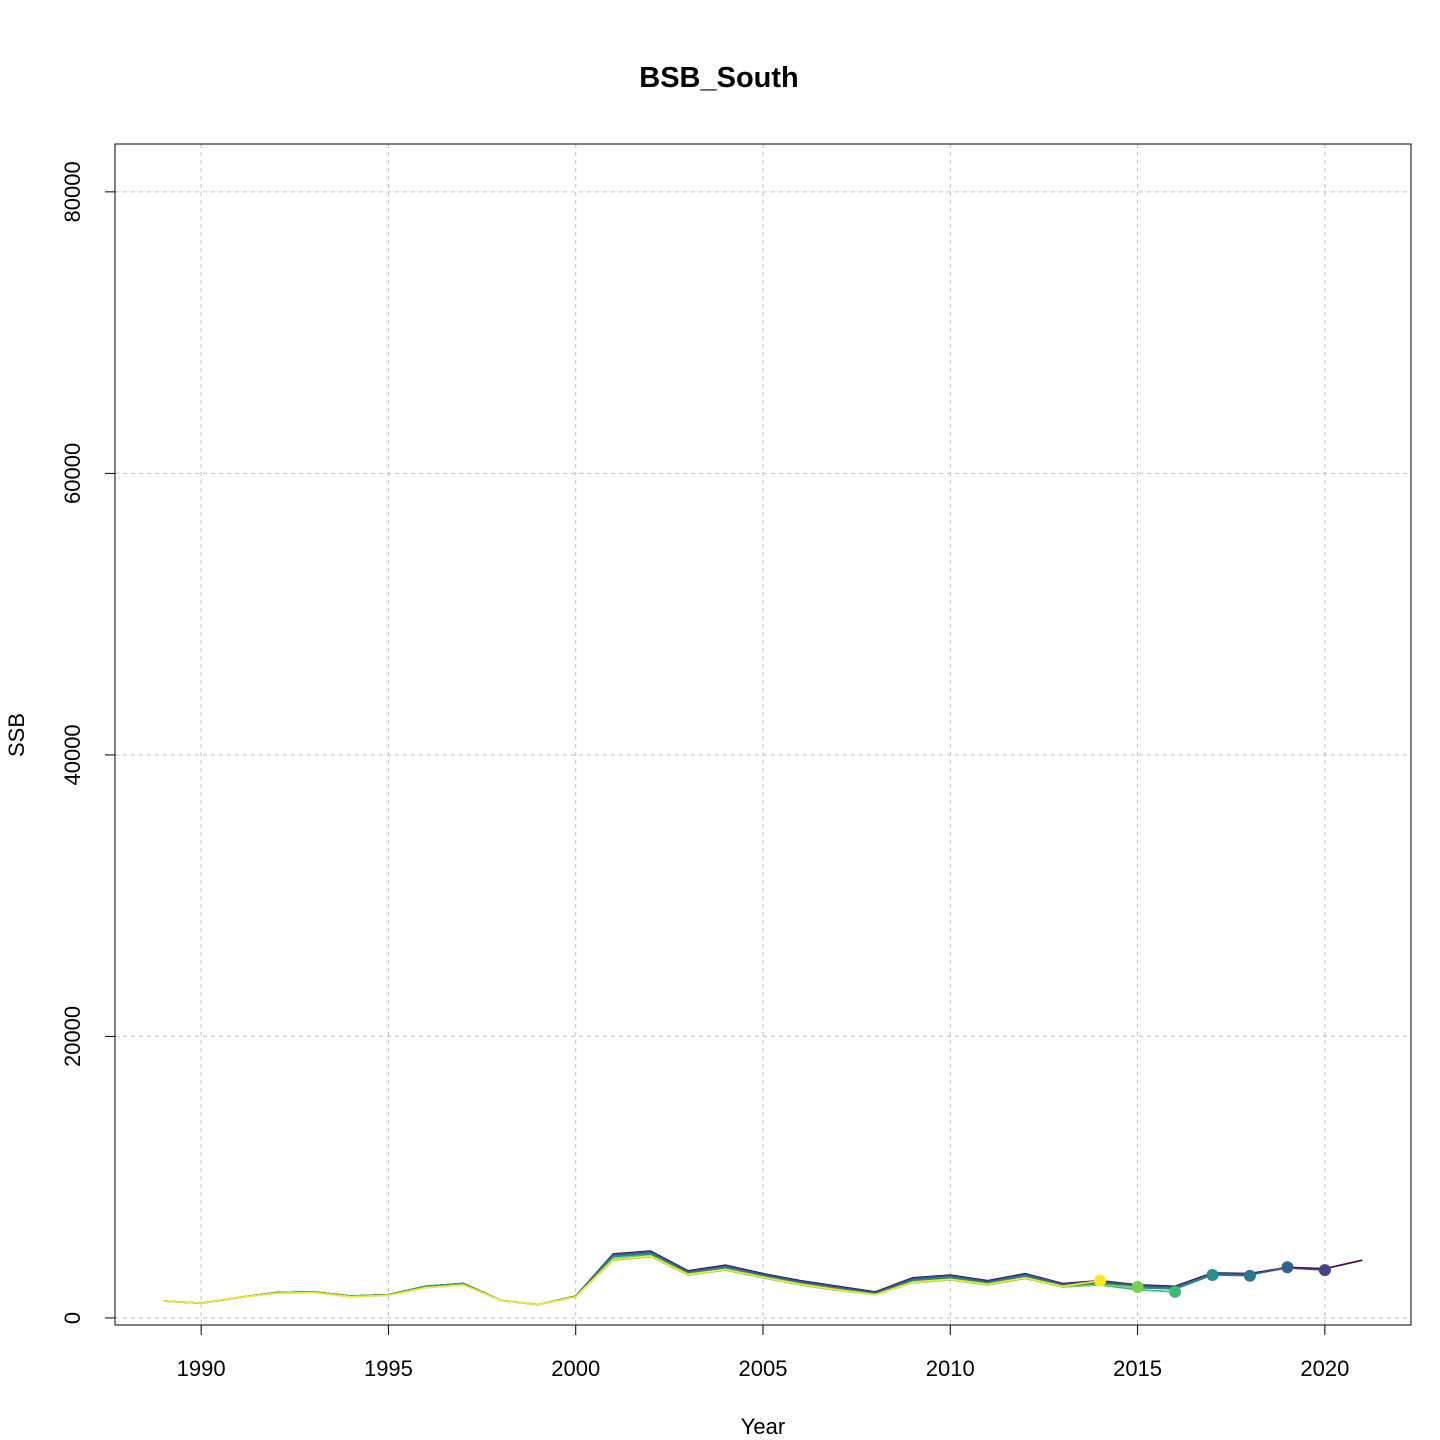 The height and width of the screenshot is (1440, 1440). I want to click on y-tick-label: 40000, so click(72, 754).